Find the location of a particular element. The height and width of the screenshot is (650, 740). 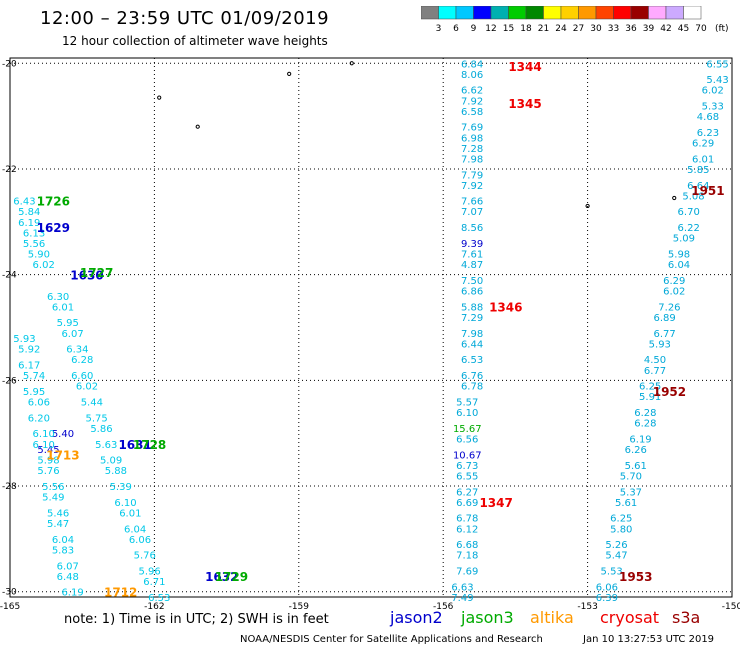

swh-value-label: 5.56 is located at coordinates (34, 244).